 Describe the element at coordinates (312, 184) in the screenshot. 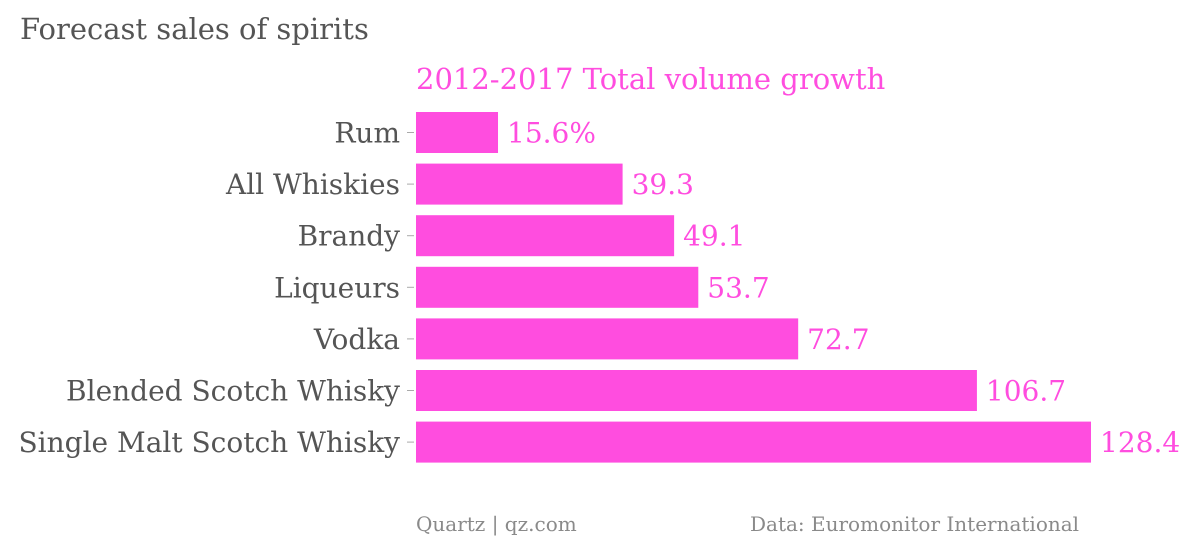

I see `category-label-all-whiskies: All Whiskies` at that location.